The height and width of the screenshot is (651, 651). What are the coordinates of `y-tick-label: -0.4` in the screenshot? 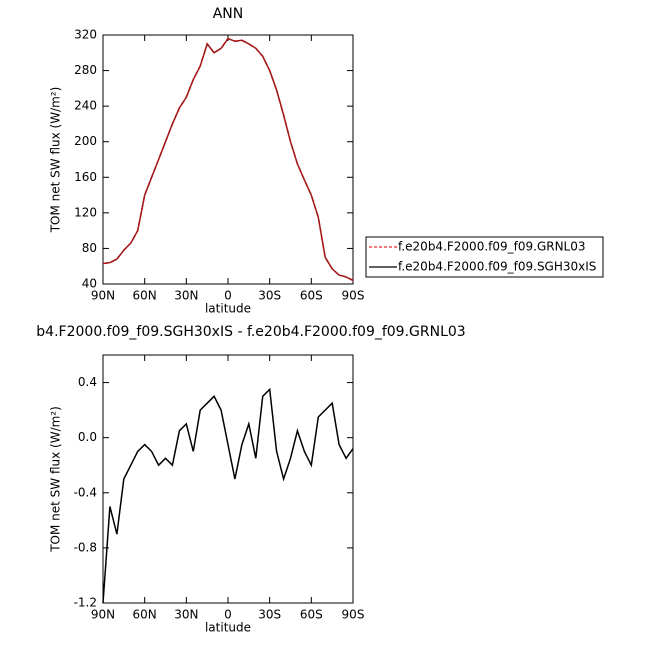 It's located at (85, 492).